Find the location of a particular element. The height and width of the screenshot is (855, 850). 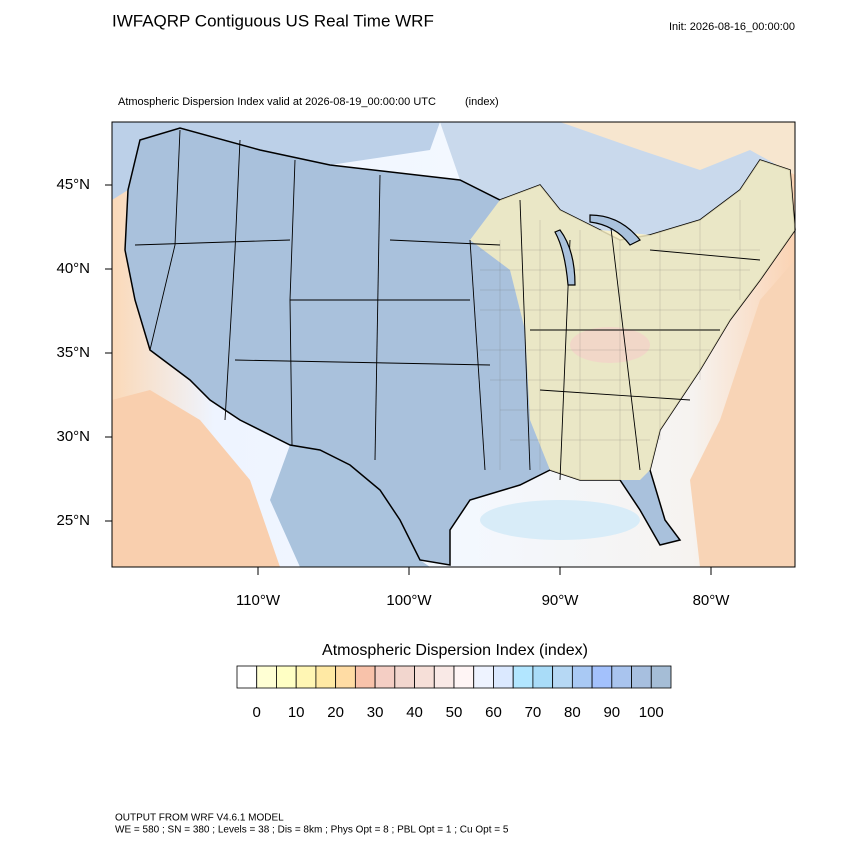

colorbar-tick-label: 100 is located at coordinates (651, 712).